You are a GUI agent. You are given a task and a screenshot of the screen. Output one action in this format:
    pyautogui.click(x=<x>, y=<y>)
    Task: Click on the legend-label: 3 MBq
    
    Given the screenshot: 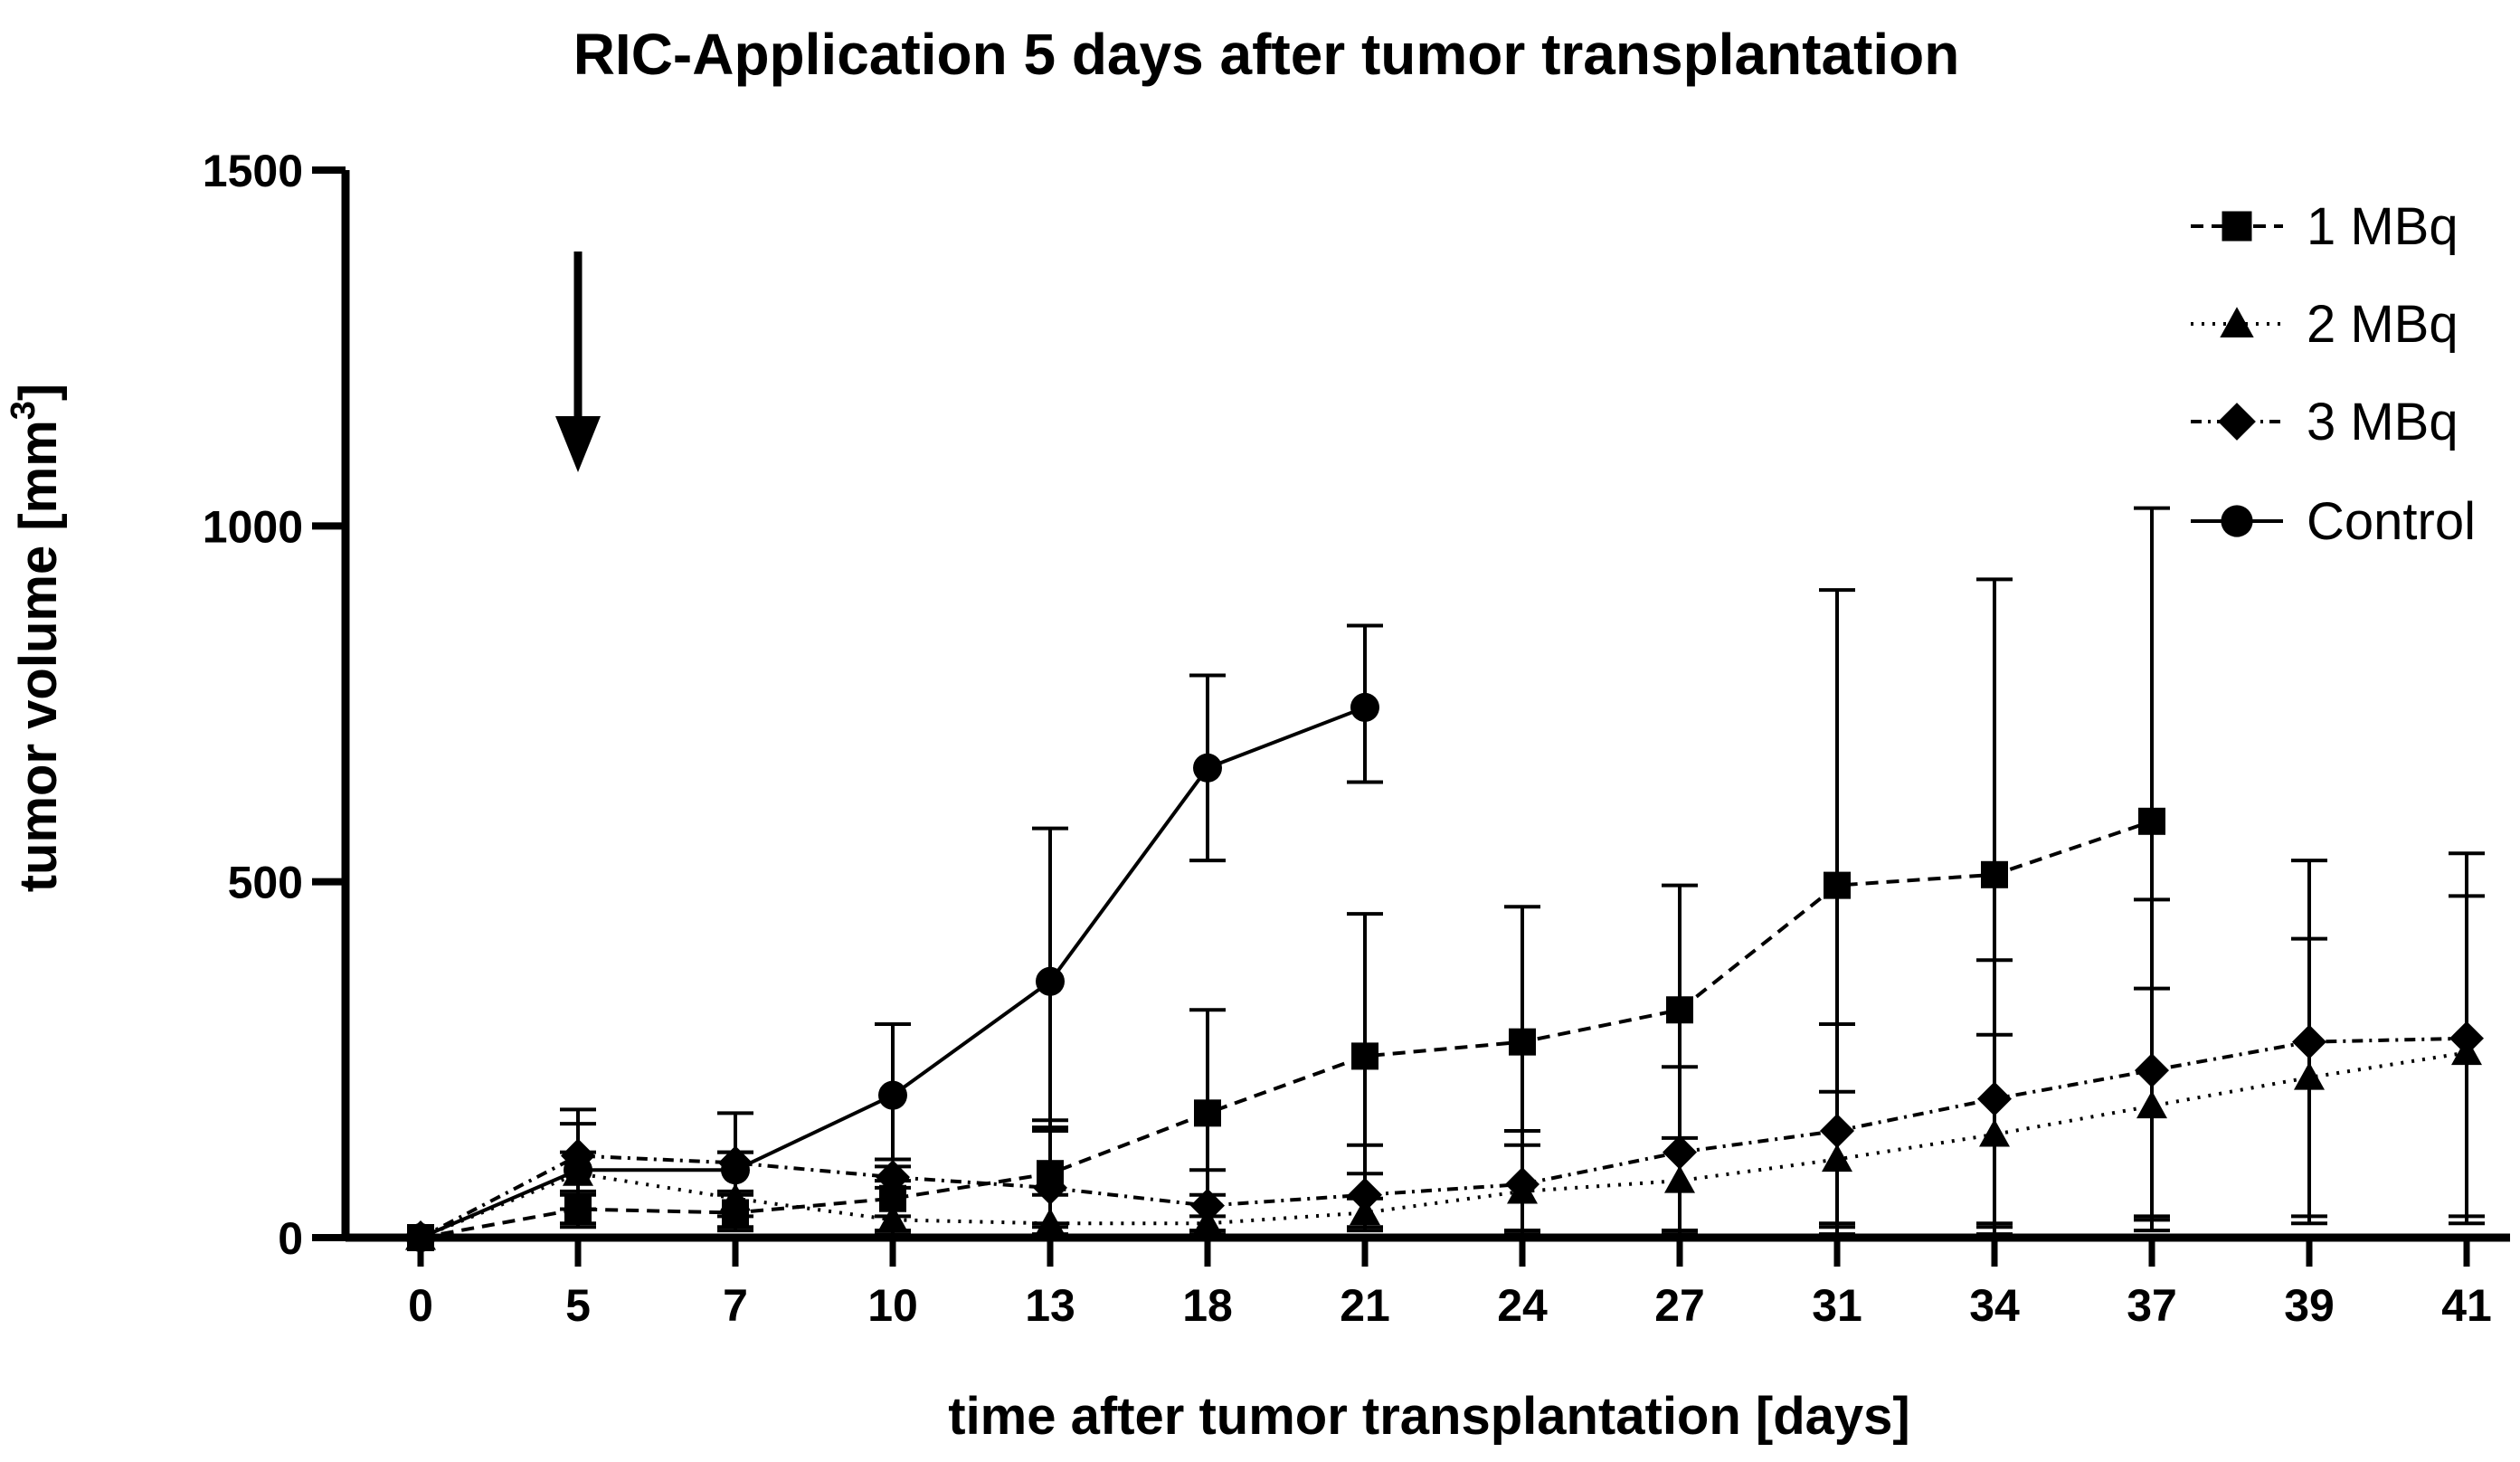 What is the action you would take?
    pyautogui.click(x=2383, y=422)
    